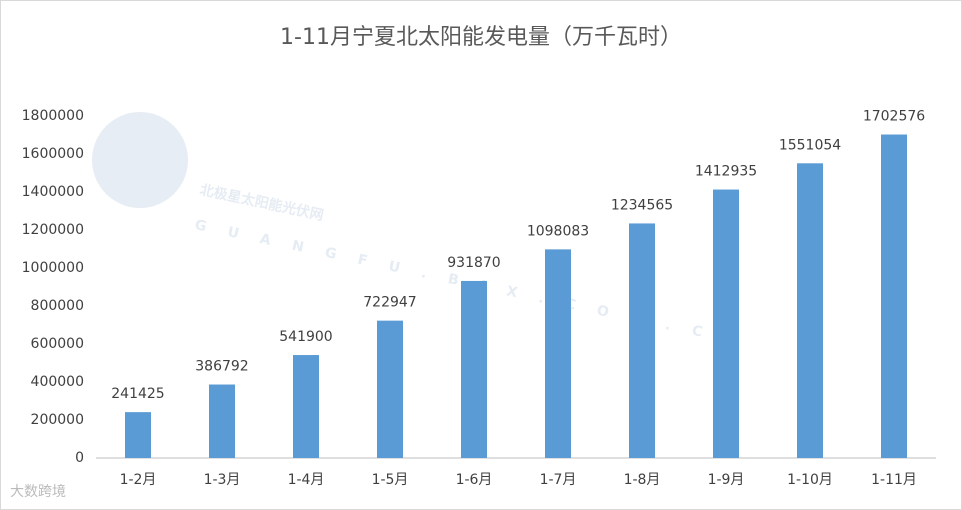 This screenshot has height=510, width=962. I want to click on x-tick-label: 1-5月, so click(390, 480).